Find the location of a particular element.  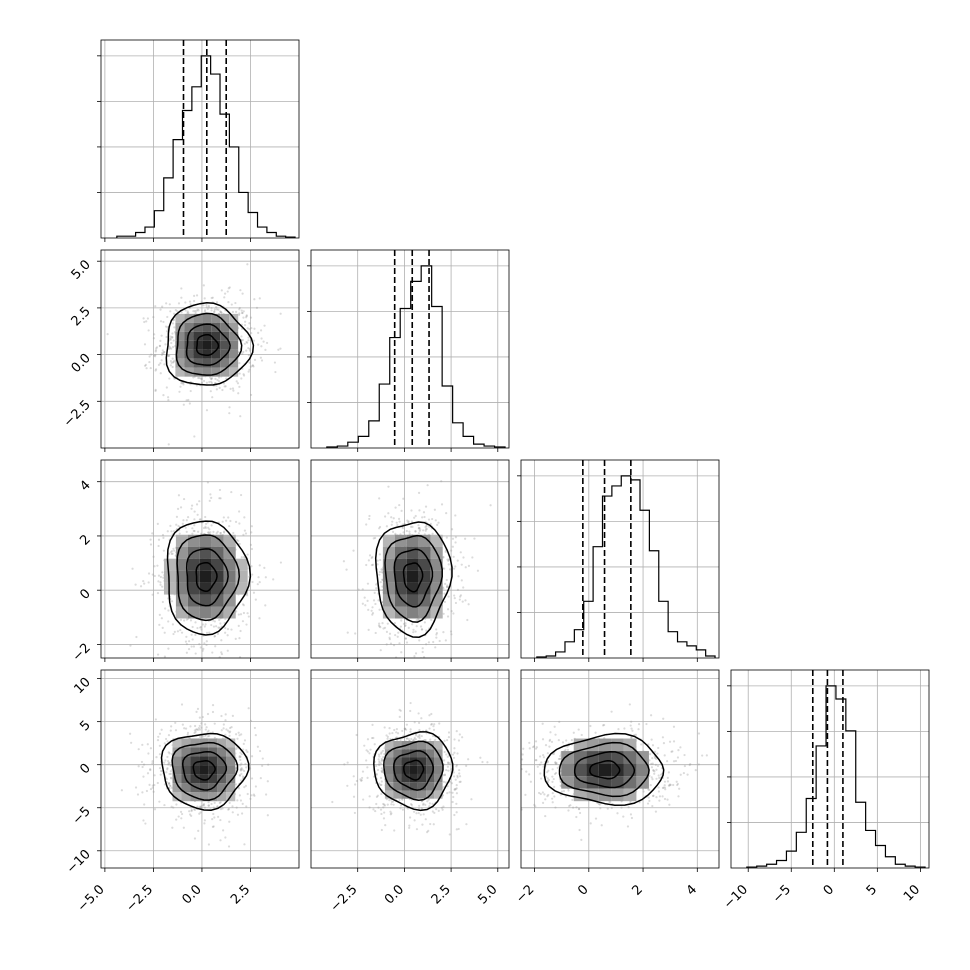

y-tick-label: 2 is located at coordinates (85, 540).